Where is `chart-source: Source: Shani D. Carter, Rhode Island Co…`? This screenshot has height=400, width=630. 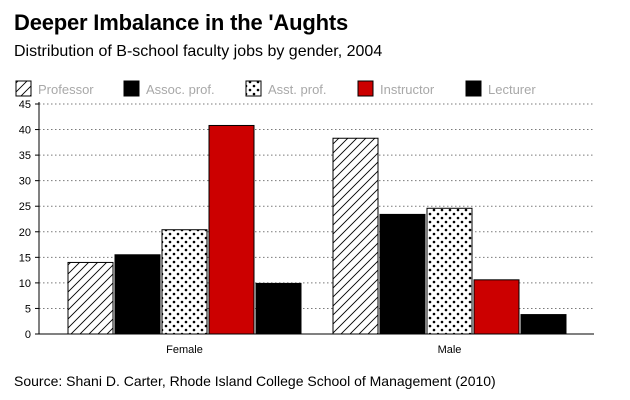
chart-source: Source: Shani D. Carter, Rhode Island Co… is located at coordinates (255, 381).